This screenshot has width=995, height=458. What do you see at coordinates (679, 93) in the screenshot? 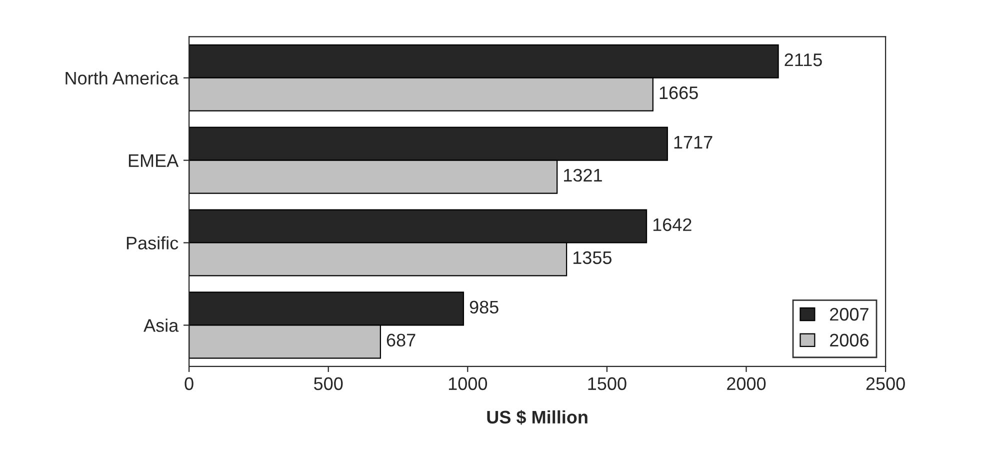
I see `data-label: 1665` at bounding box center [679, 93].